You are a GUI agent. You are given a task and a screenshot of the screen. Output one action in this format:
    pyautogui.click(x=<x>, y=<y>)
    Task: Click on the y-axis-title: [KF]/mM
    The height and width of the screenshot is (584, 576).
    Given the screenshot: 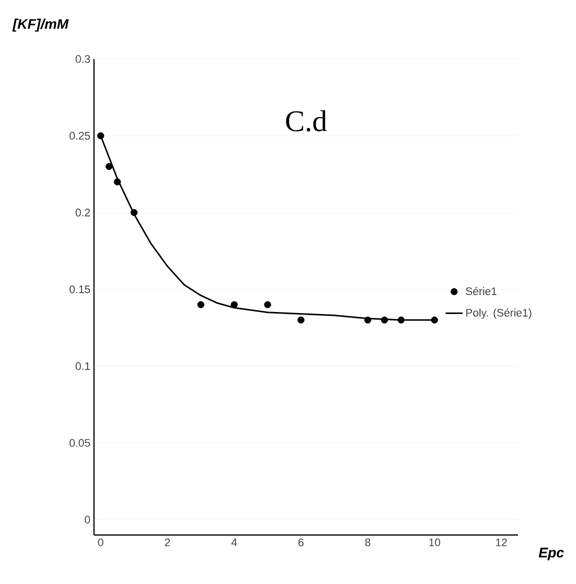 What is the action you would take?
    pyautogui.click(x=40, y=25)
    